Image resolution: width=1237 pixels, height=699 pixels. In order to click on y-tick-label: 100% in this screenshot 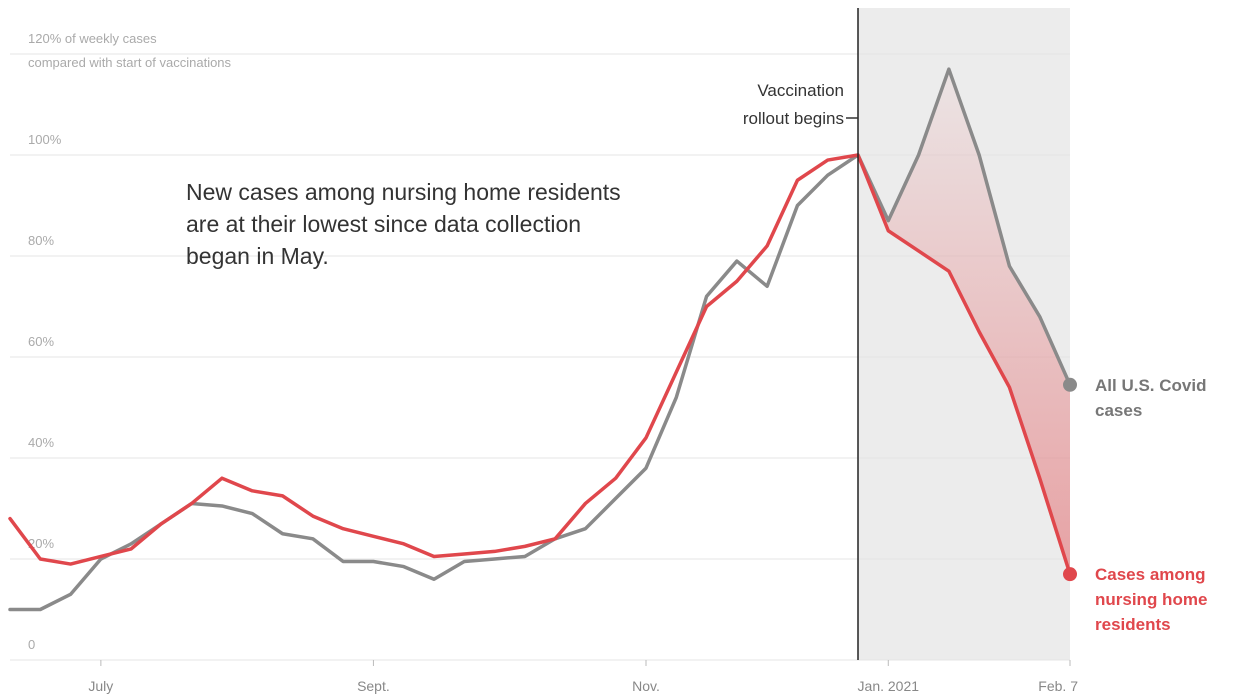, I will do `click(45, 139)`.